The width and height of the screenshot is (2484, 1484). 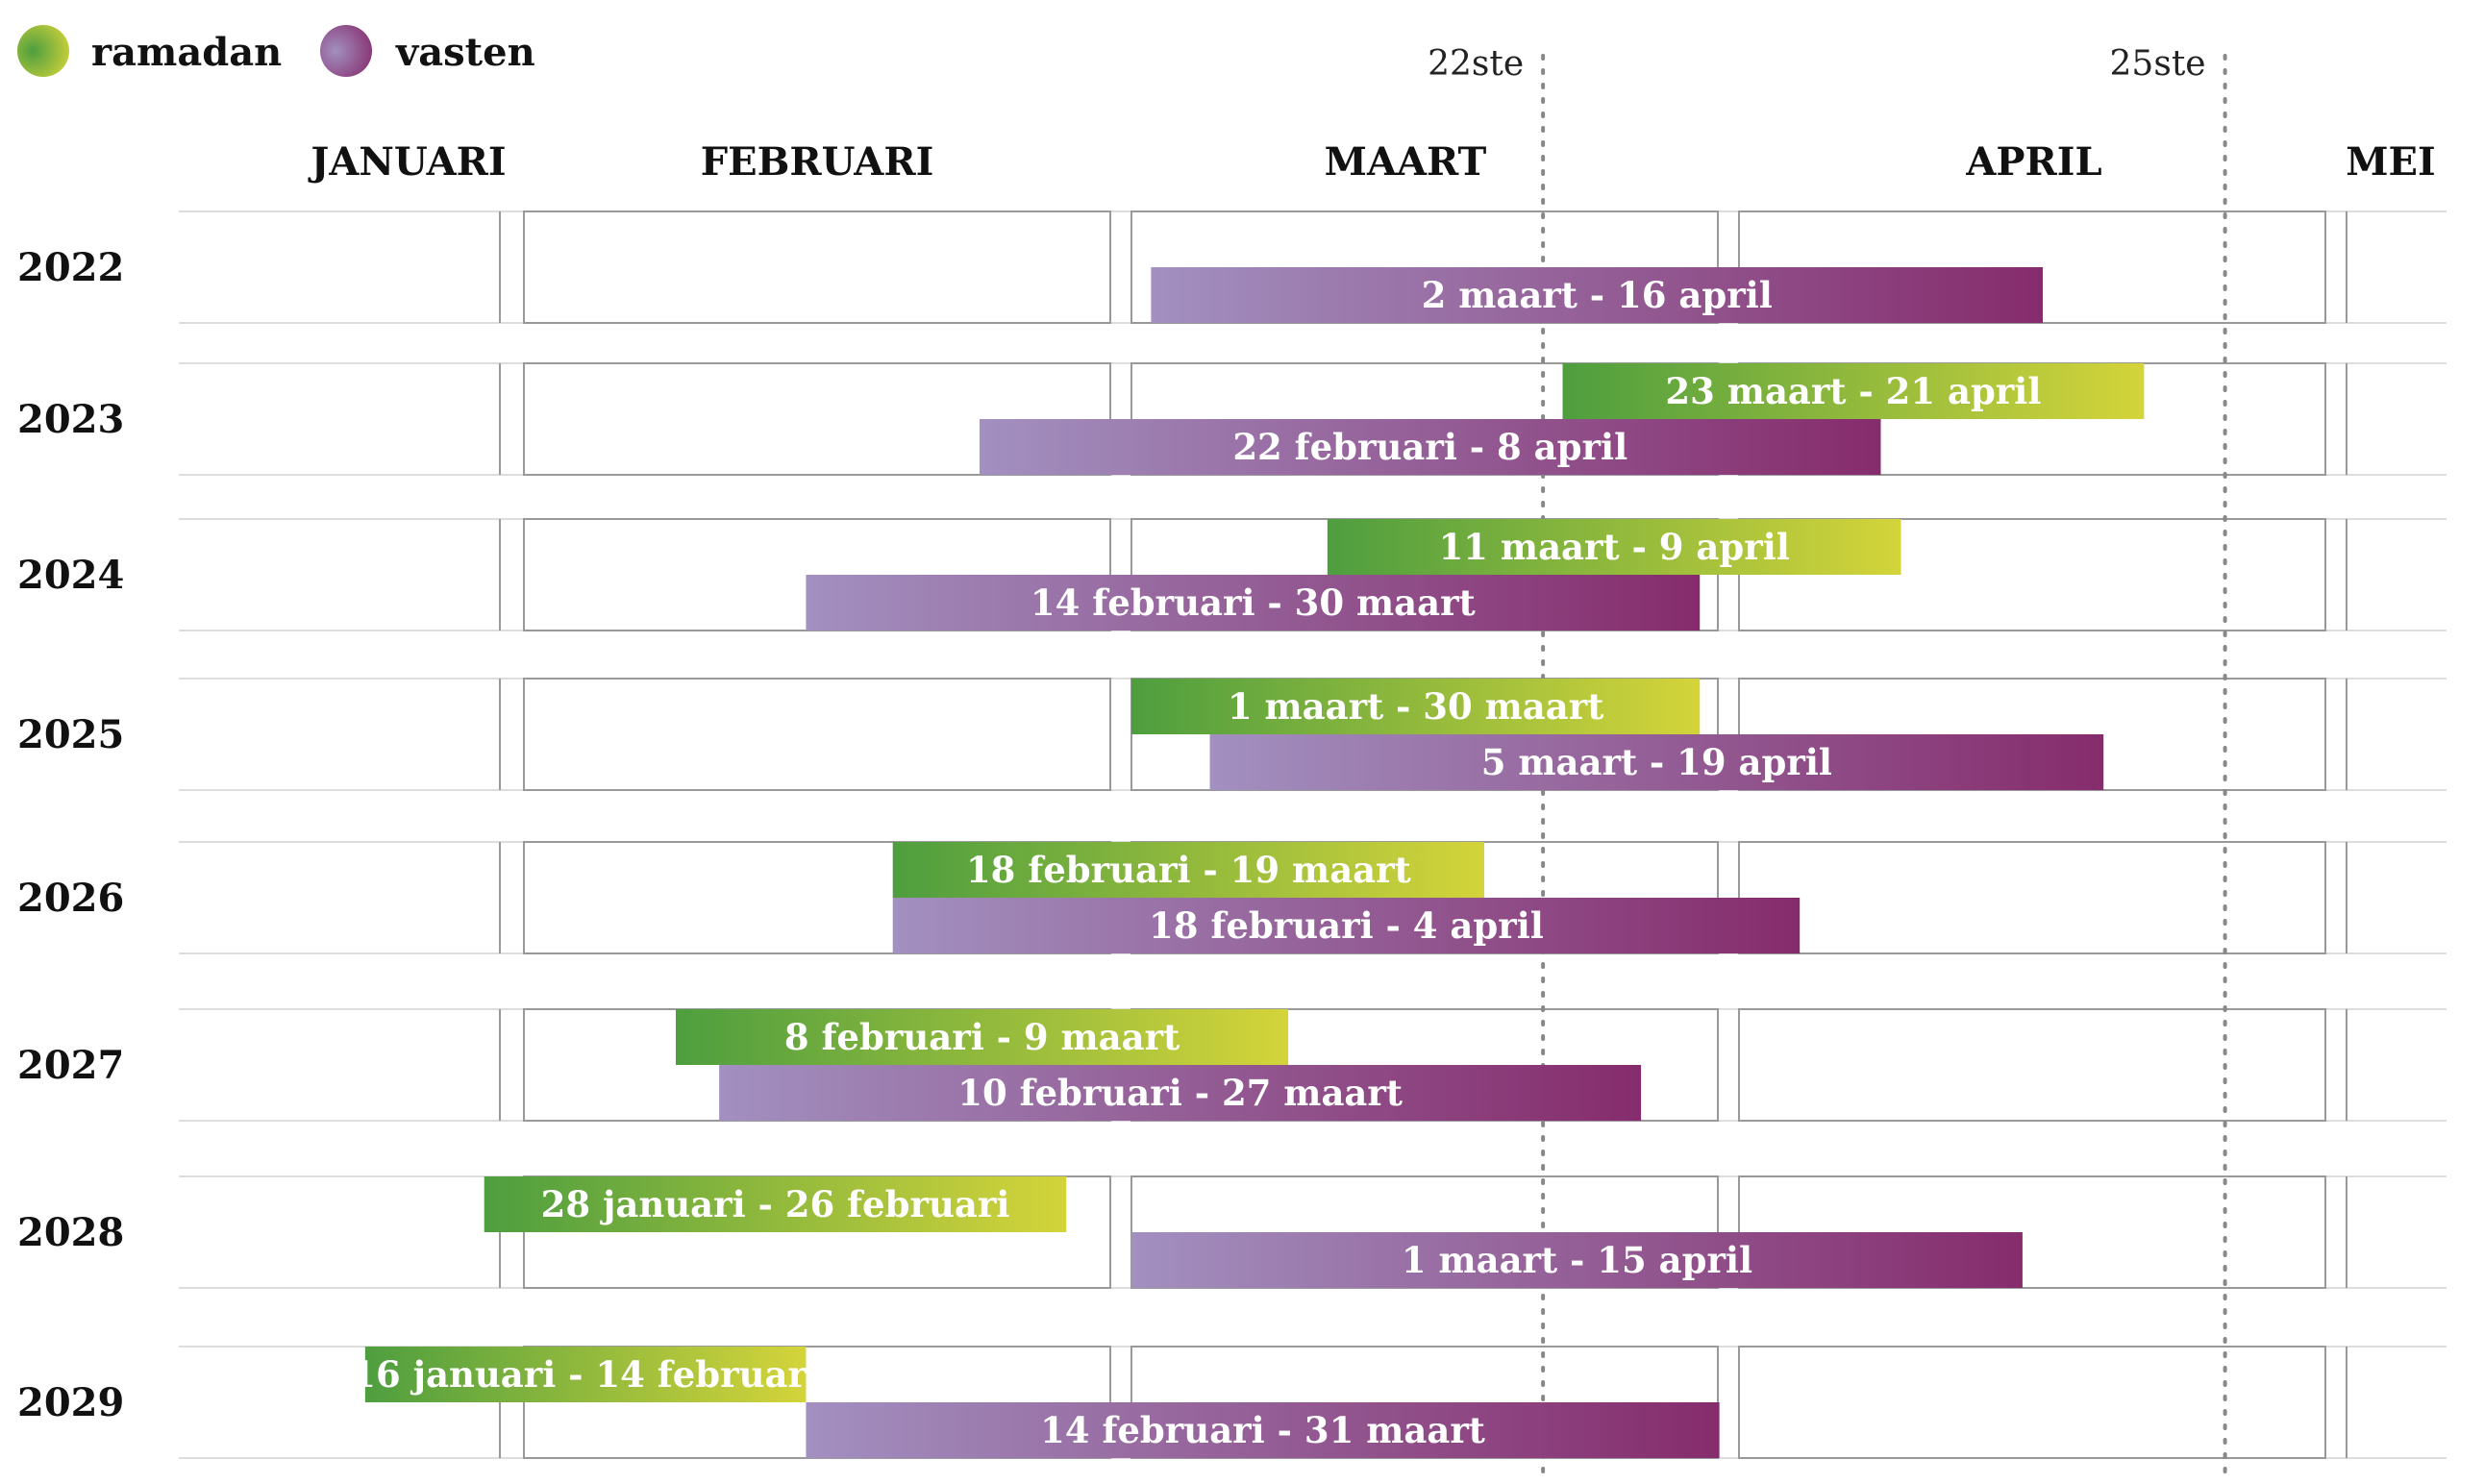 What do you see at coordinates (70, 835) in the screenshot?
I see `year-labels: 2022 2023 2024 2025 2026 2027 2028 2029` at bounding box center [70, 835].